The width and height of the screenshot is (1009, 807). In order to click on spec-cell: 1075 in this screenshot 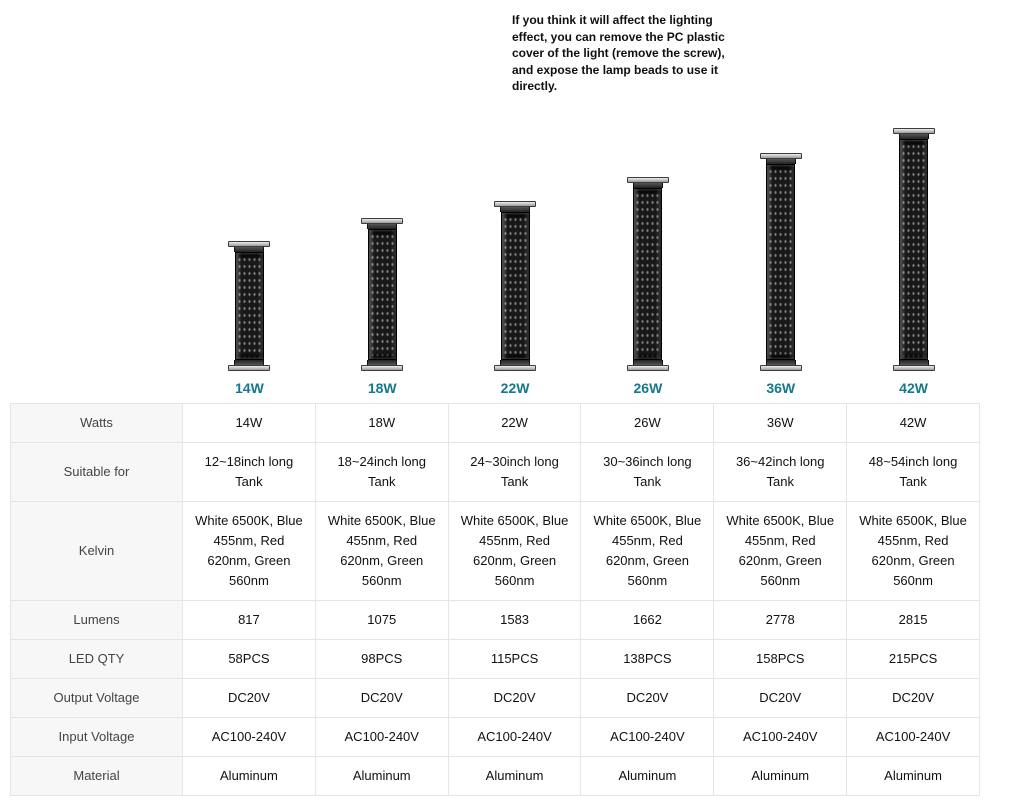, I will do `click(381, 620)`.